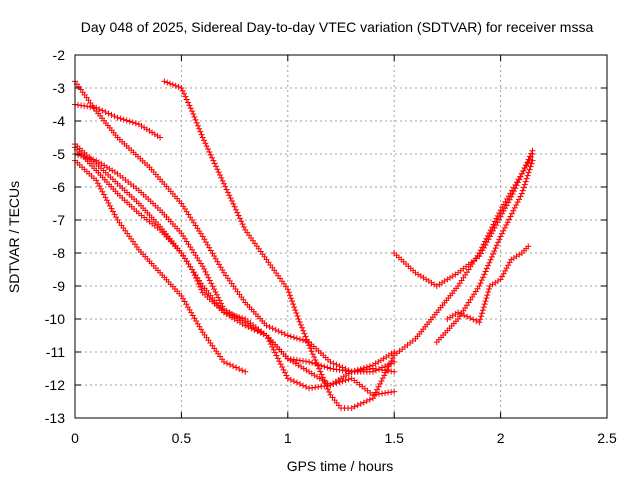 The width and height of the screenshot is (640, 480). What do you see at coordinates (394, 438) in the screenshot?
I see `x-tick-label: 1.5` at bounding box center [394, 438].